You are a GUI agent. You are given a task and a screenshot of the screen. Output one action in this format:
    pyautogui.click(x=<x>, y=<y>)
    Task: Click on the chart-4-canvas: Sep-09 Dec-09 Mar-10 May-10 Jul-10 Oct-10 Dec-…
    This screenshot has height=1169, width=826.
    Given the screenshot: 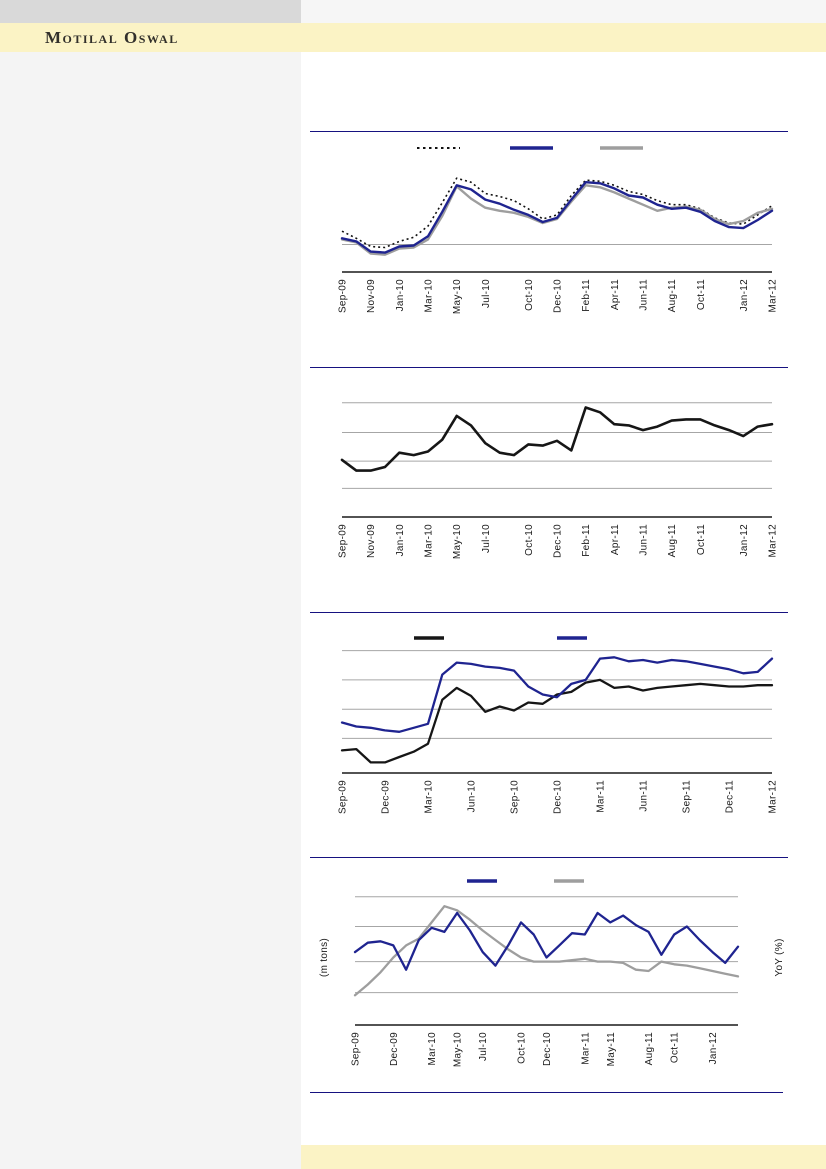 What is the action you would take?
    pyautogui.click(x=552, y=973)
    